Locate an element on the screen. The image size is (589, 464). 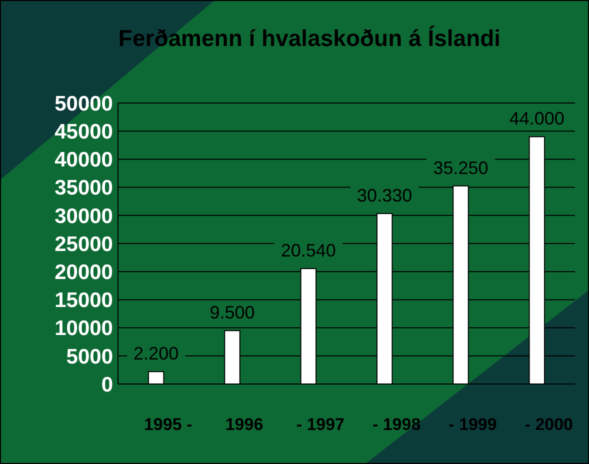
x-tick-label: - 1999 is located at coordinates (472, 424).